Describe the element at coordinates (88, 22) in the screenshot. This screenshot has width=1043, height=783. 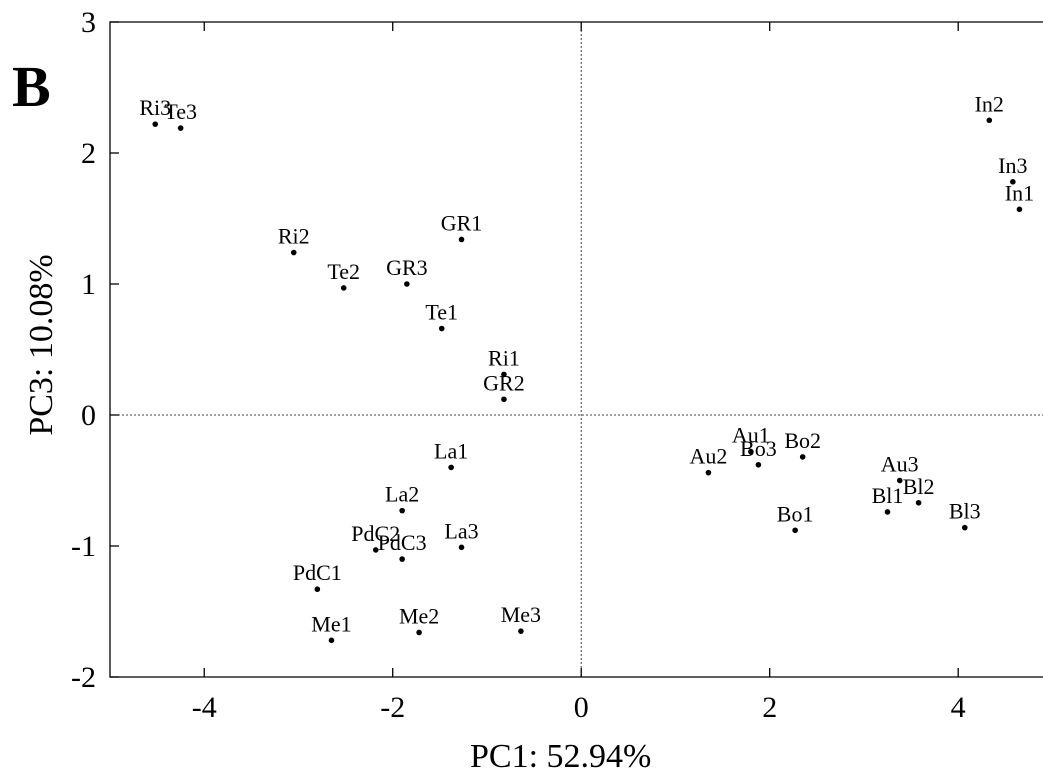
I see `y-tick-label: 3` at that location.